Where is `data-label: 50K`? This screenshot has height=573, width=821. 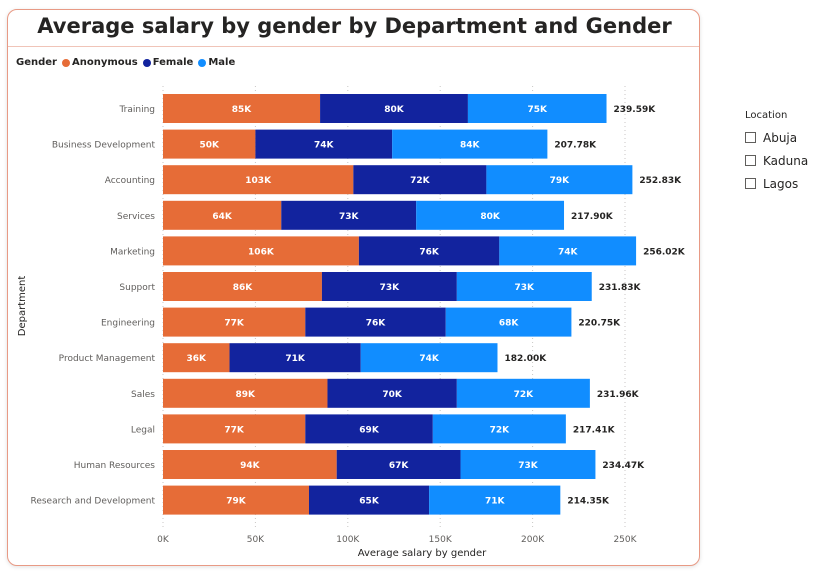 data-label: 50K is located at coordinates (209, 146).